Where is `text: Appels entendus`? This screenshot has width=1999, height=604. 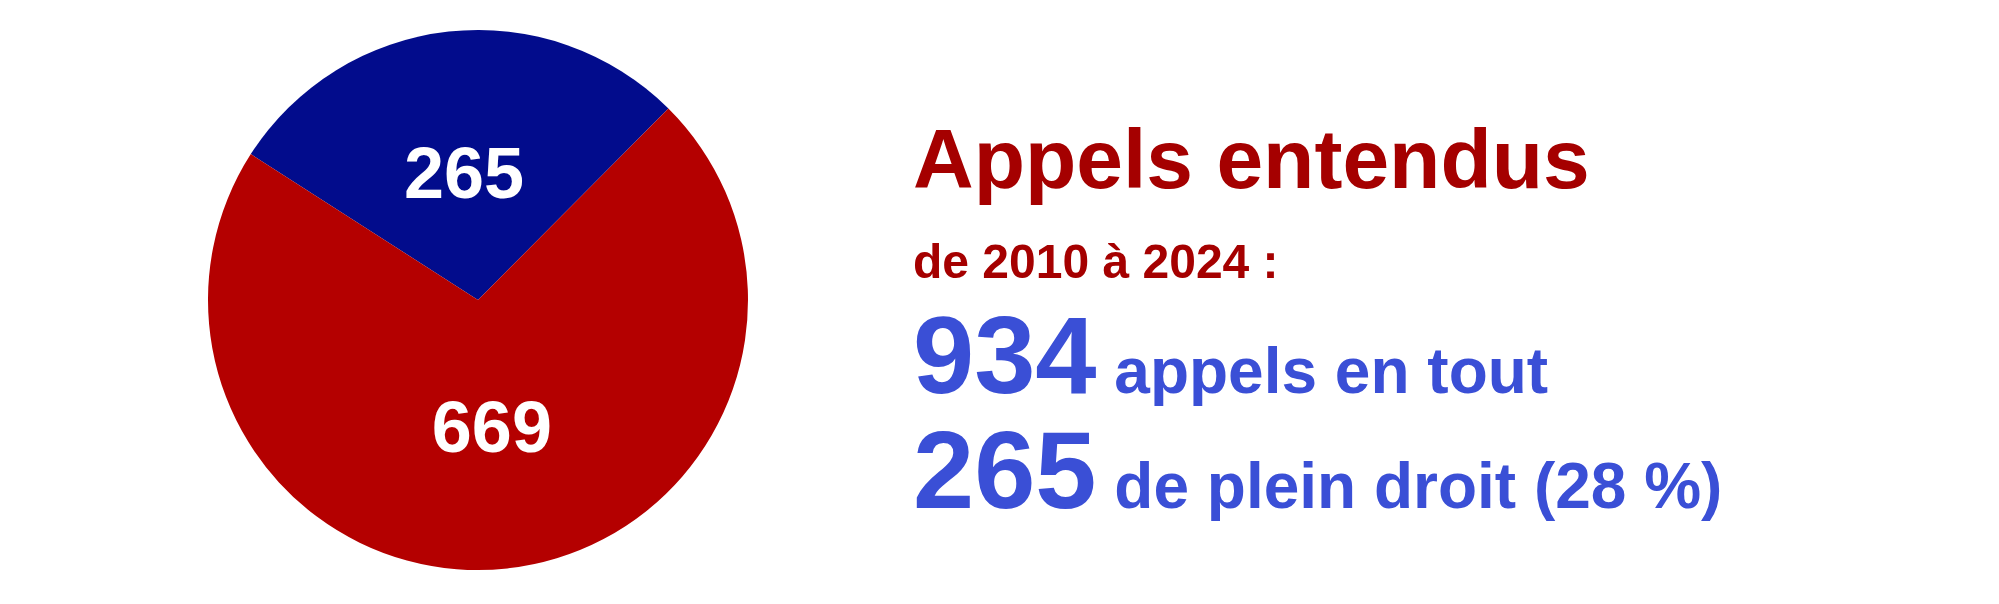 text: Appels entendus is located at coordinates (1251, 159).